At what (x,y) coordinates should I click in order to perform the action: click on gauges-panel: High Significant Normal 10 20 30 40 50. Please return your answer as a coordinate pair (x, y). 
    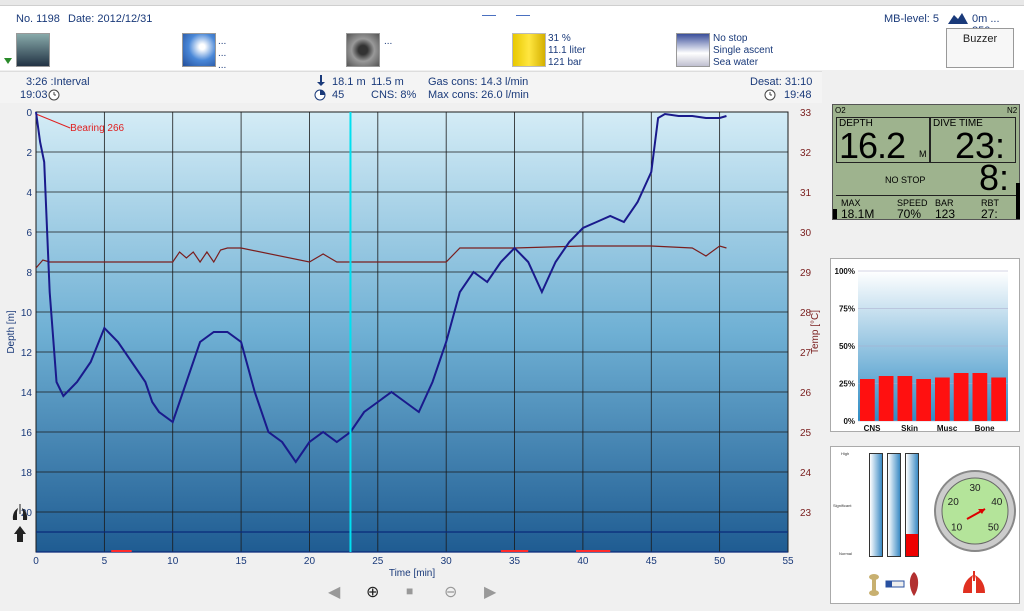
    Looking at the image, I should click on (925, 525).